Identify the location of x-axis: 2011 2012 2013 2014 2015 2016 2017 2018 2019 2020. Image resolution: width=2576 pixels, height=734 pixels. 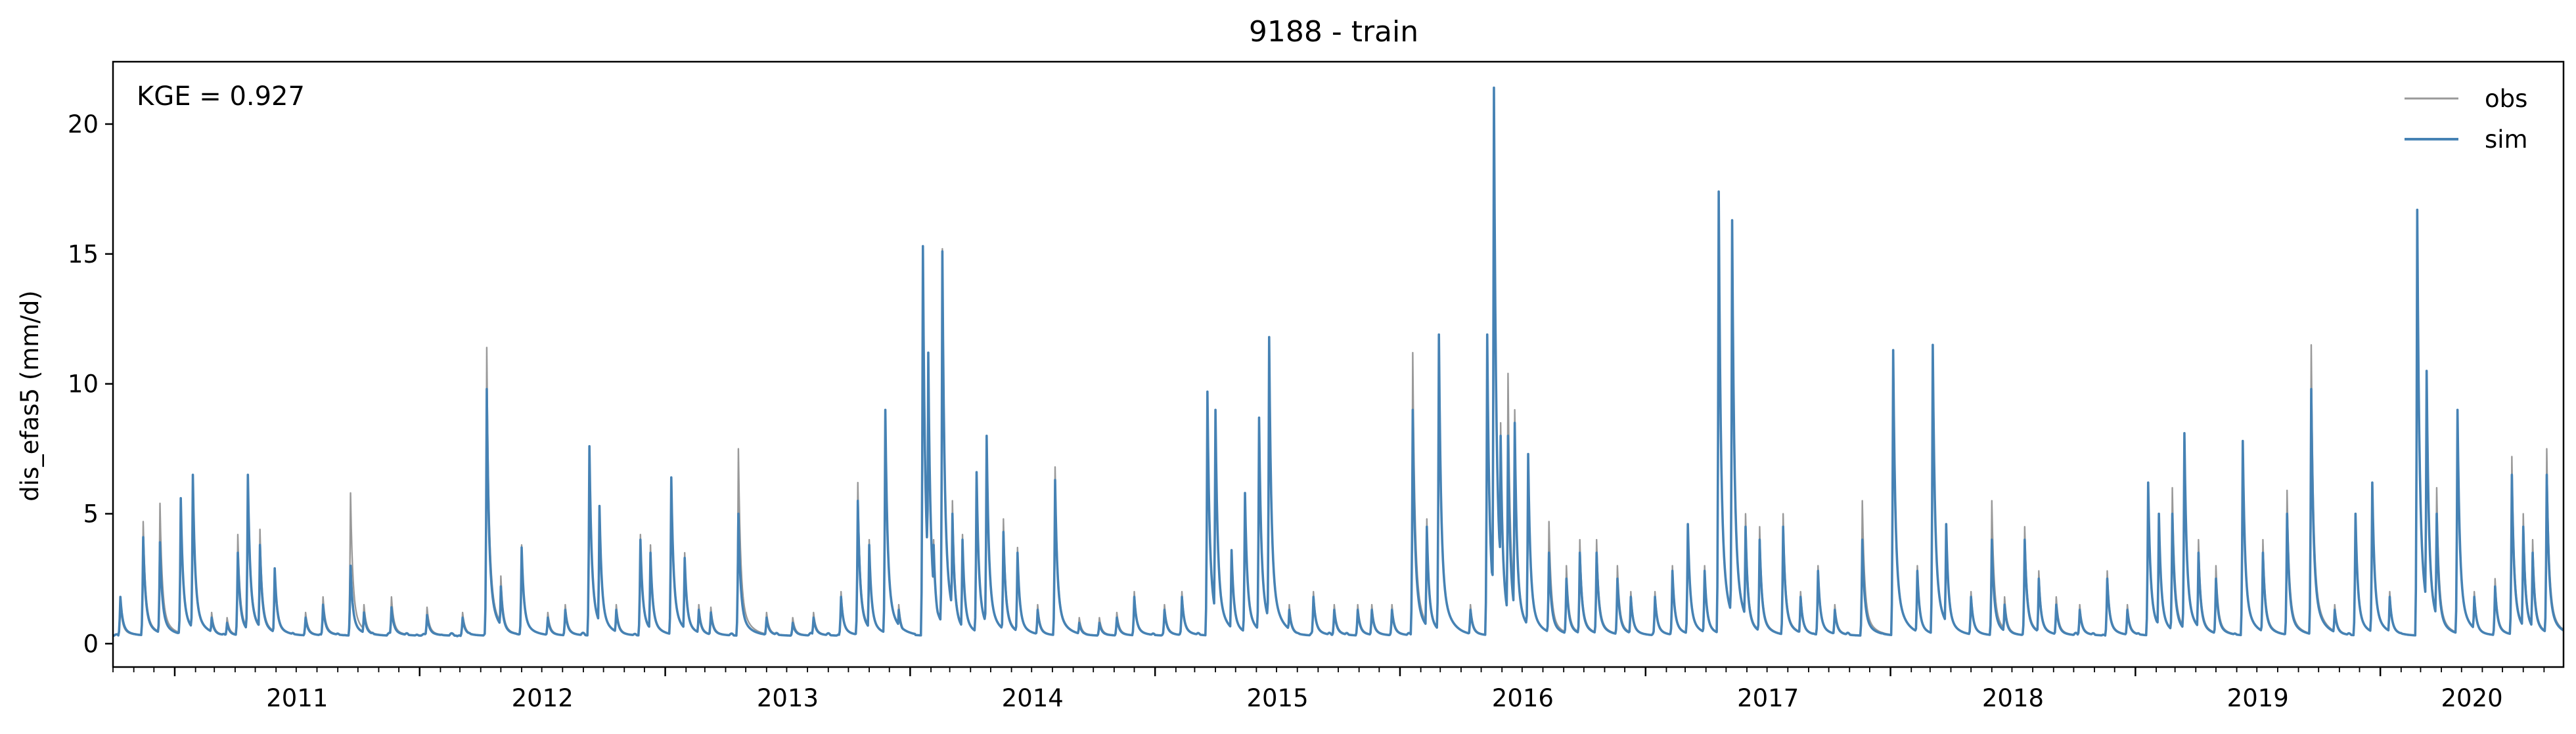
(1328, 689).